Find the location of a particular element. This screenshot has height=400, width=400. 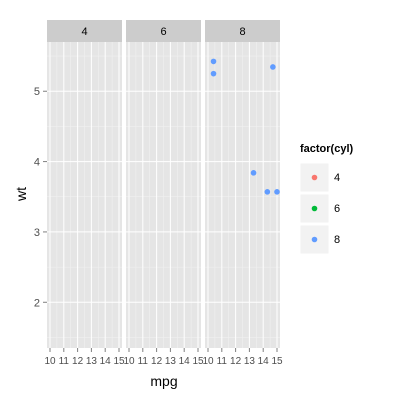

facet-strip-label: 6 is located at coordinates (163, 32).